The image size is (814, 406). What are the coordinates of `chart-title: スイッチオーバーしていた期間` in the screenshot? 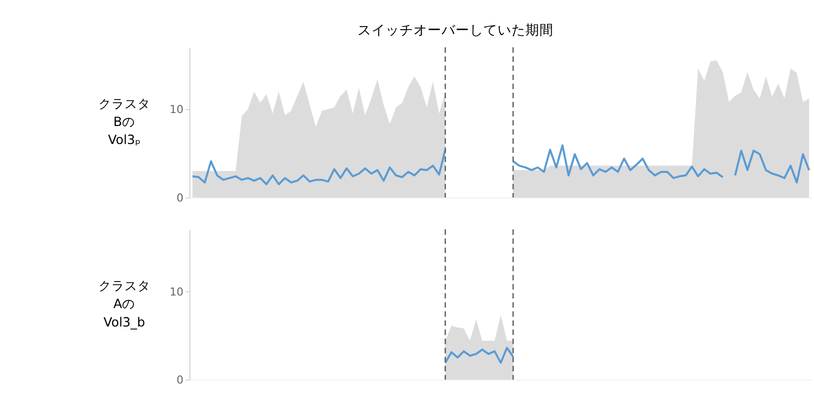 It's located at (455, 30).